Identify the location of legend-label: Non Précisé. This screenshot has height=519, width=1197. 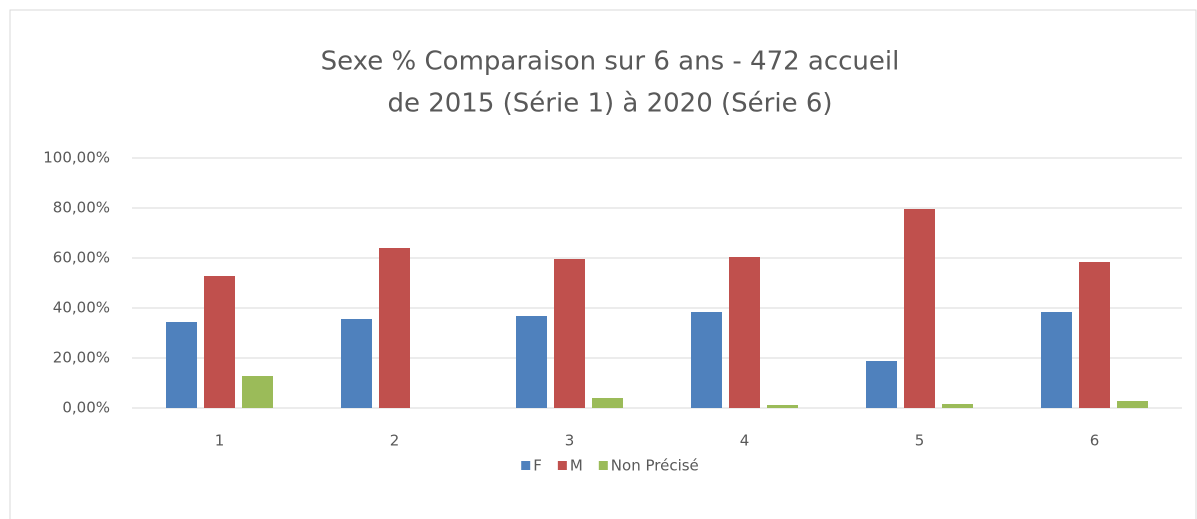
(655, 466).